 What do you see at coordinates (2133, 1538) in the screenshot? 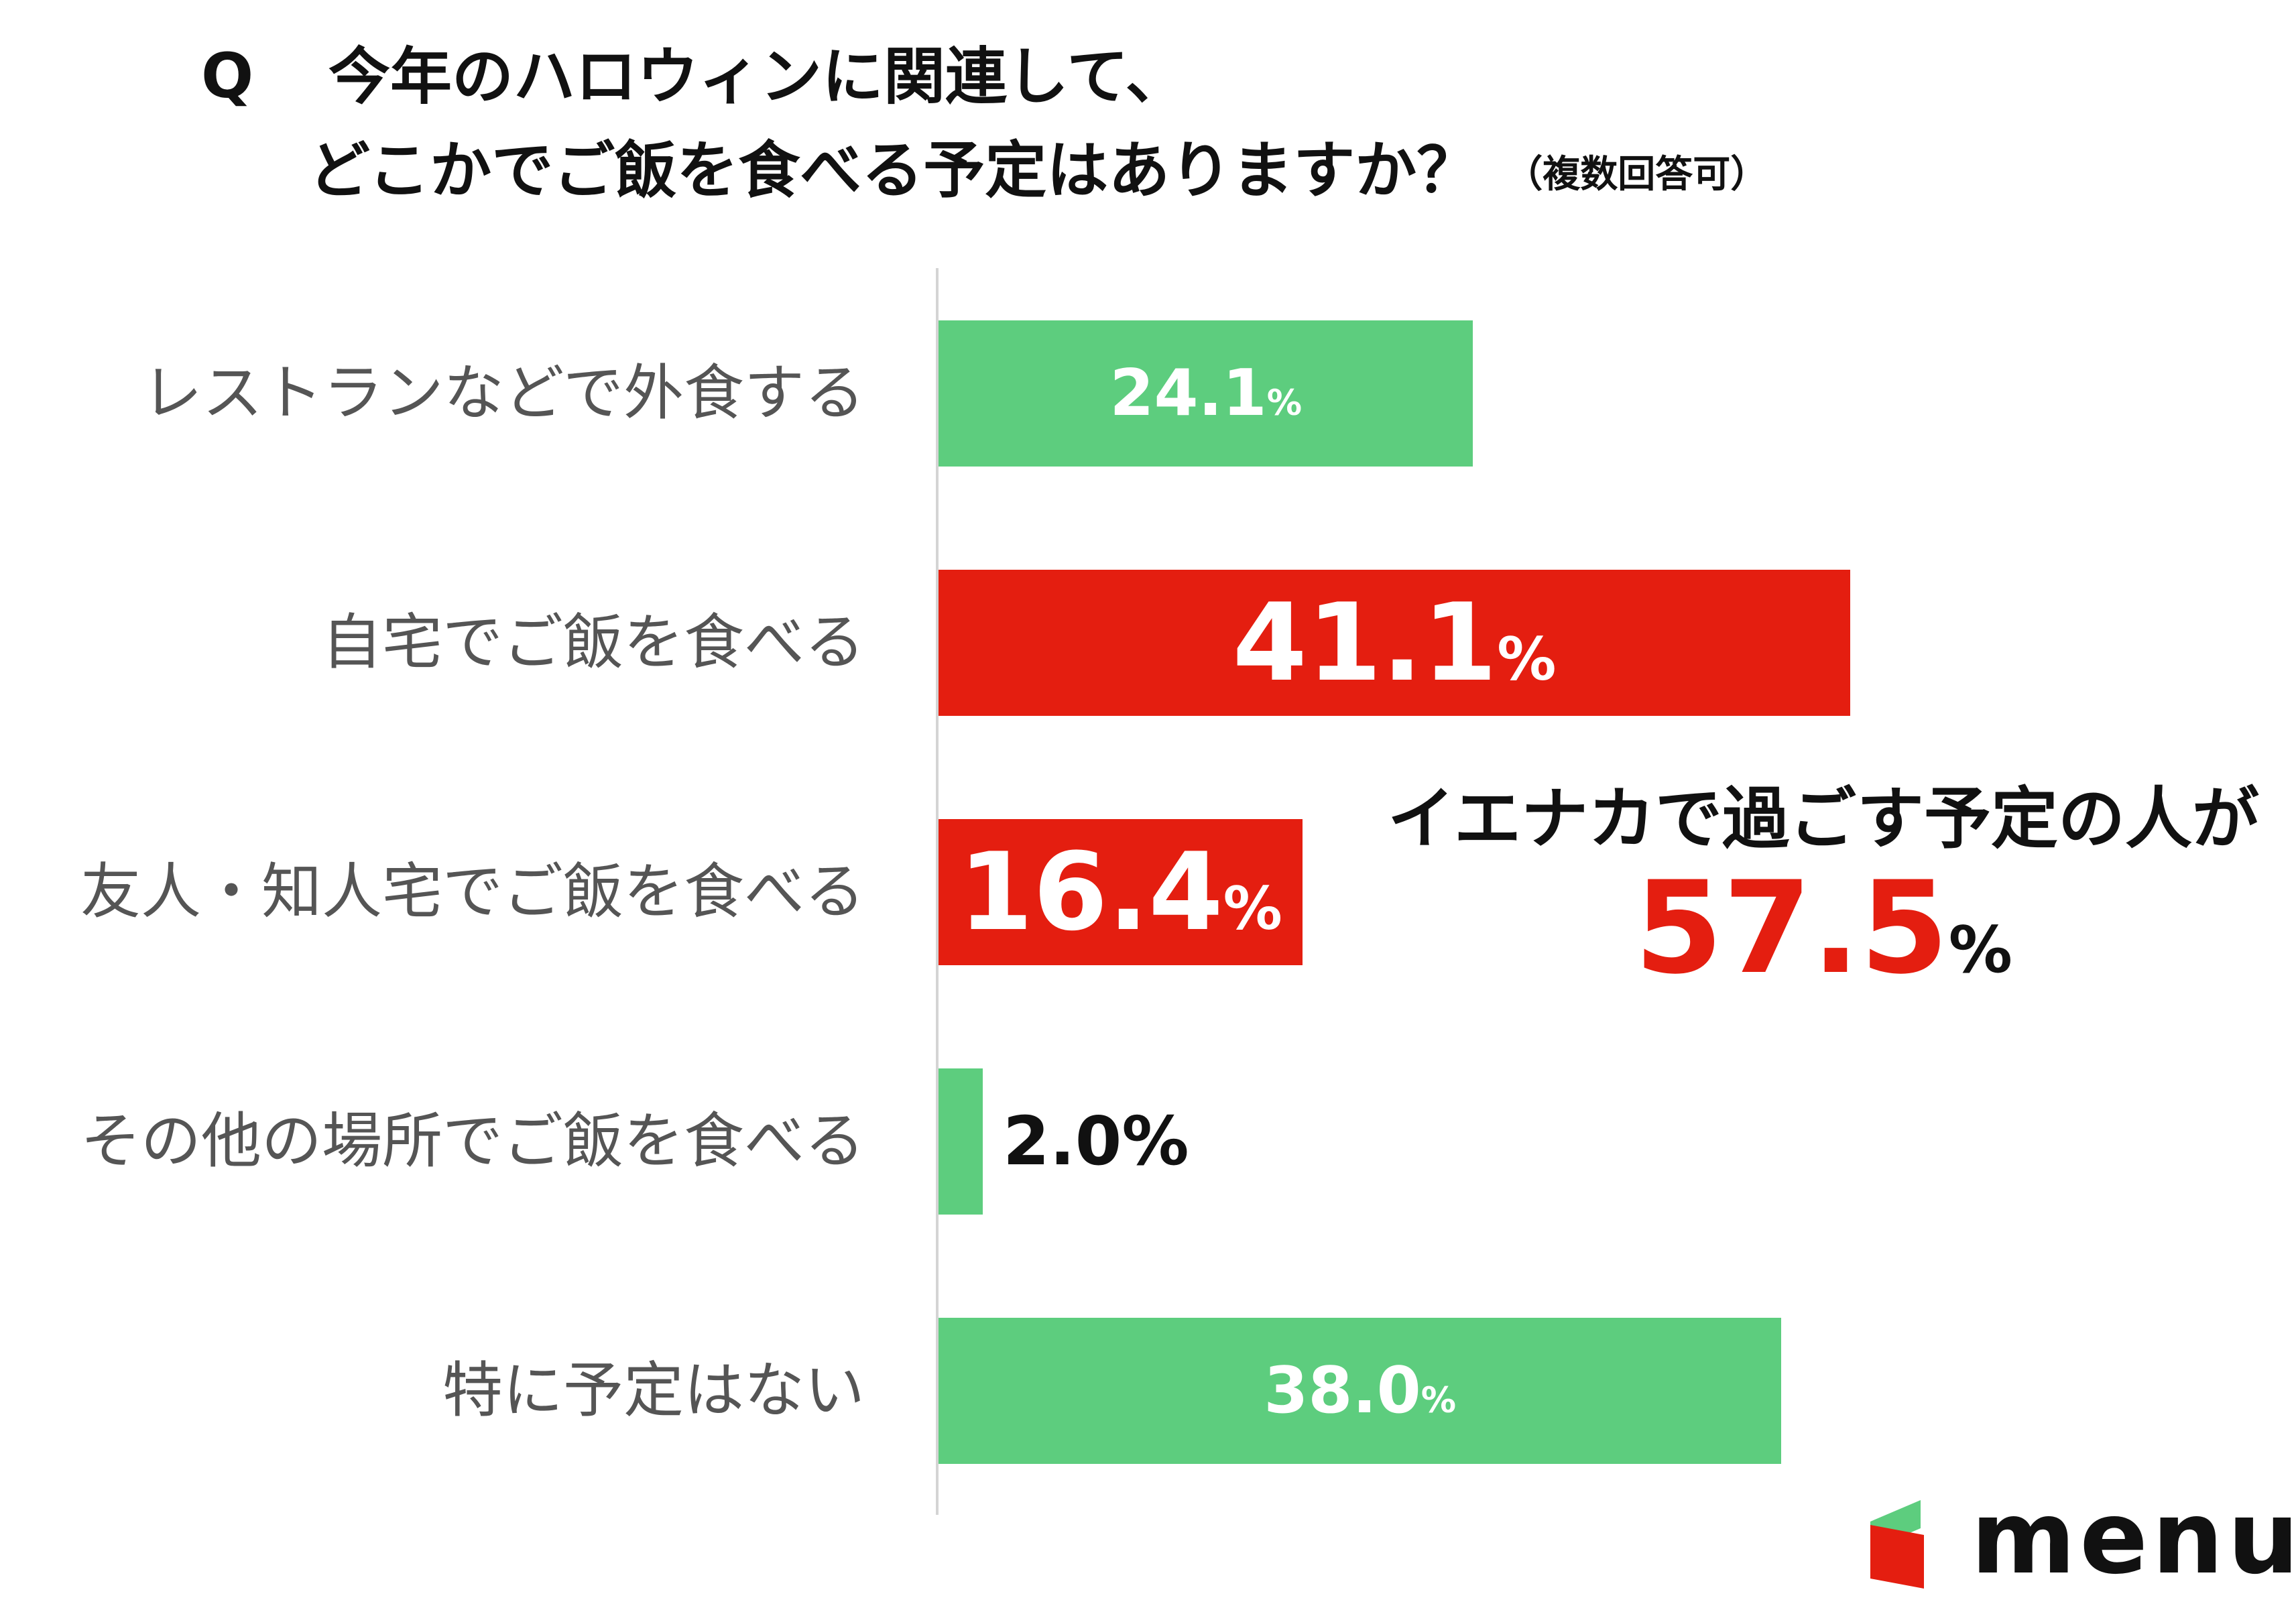
I see `logo-text: menu` at bounding box center [2133, 1538].